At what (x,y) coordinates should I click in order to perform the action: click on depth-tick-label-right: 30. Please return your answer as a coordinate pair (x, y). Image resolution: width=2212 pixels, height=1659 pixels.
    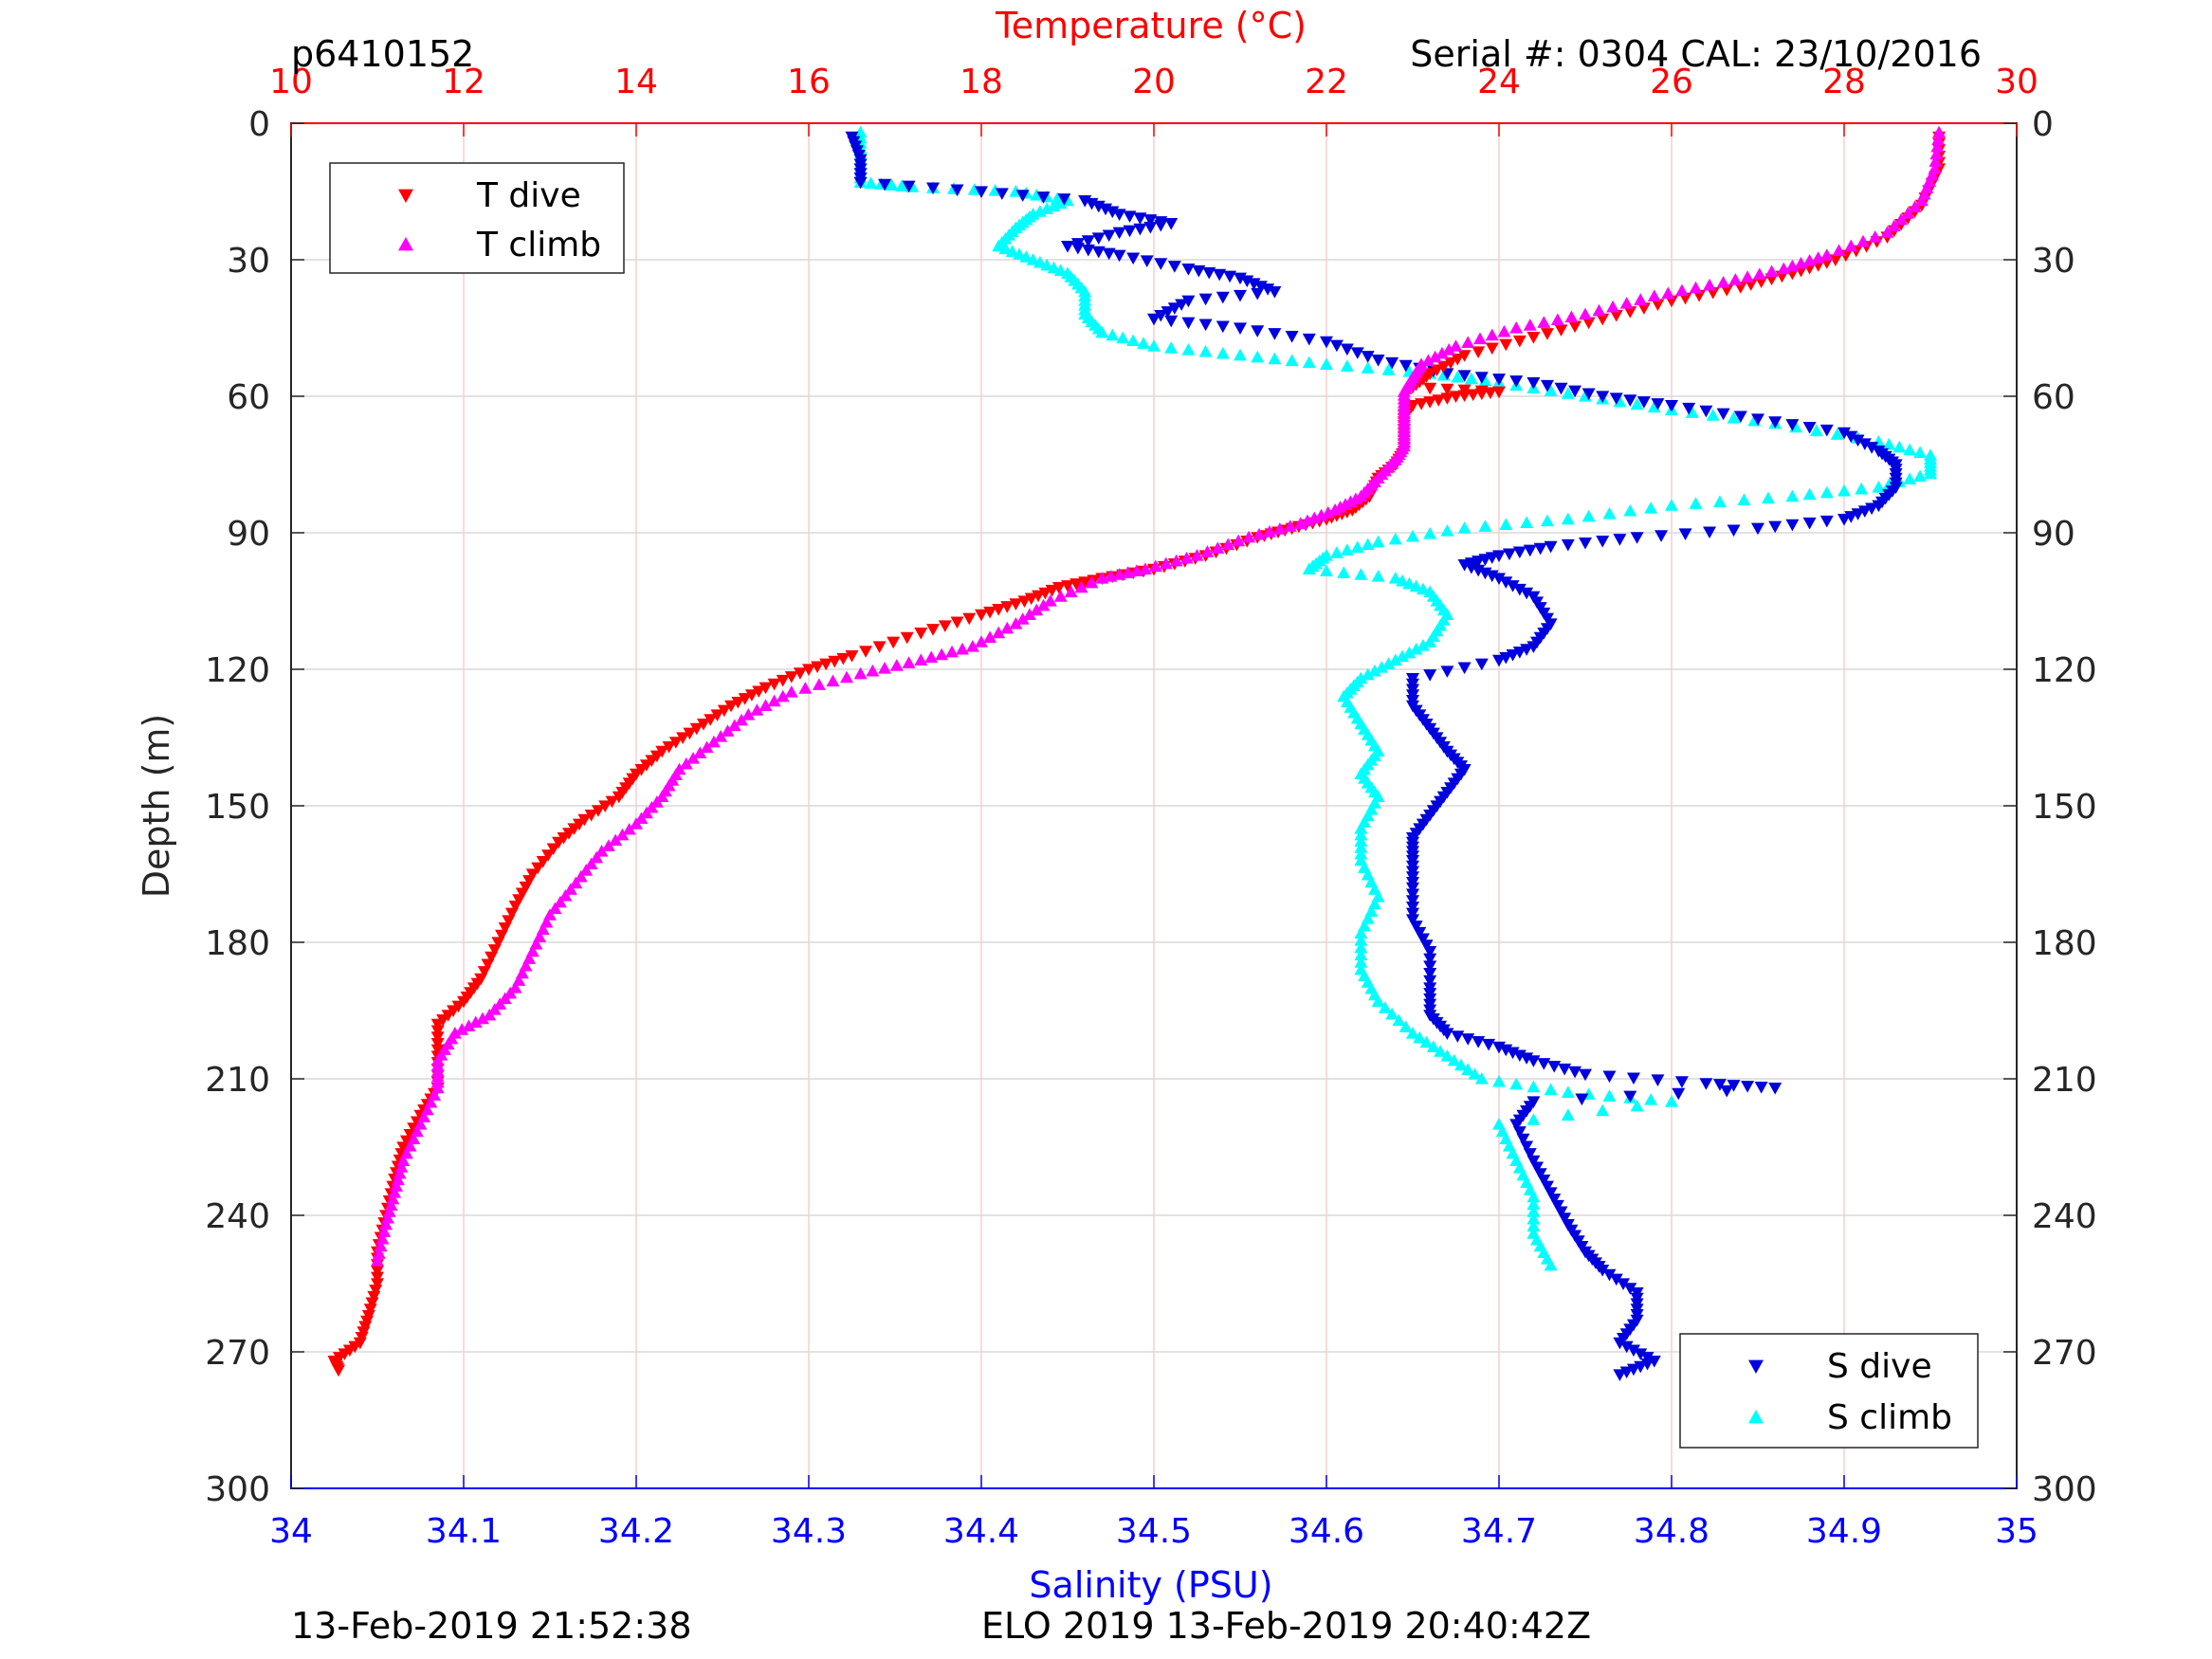
    Looking at the image, I should click on (2053, 261).